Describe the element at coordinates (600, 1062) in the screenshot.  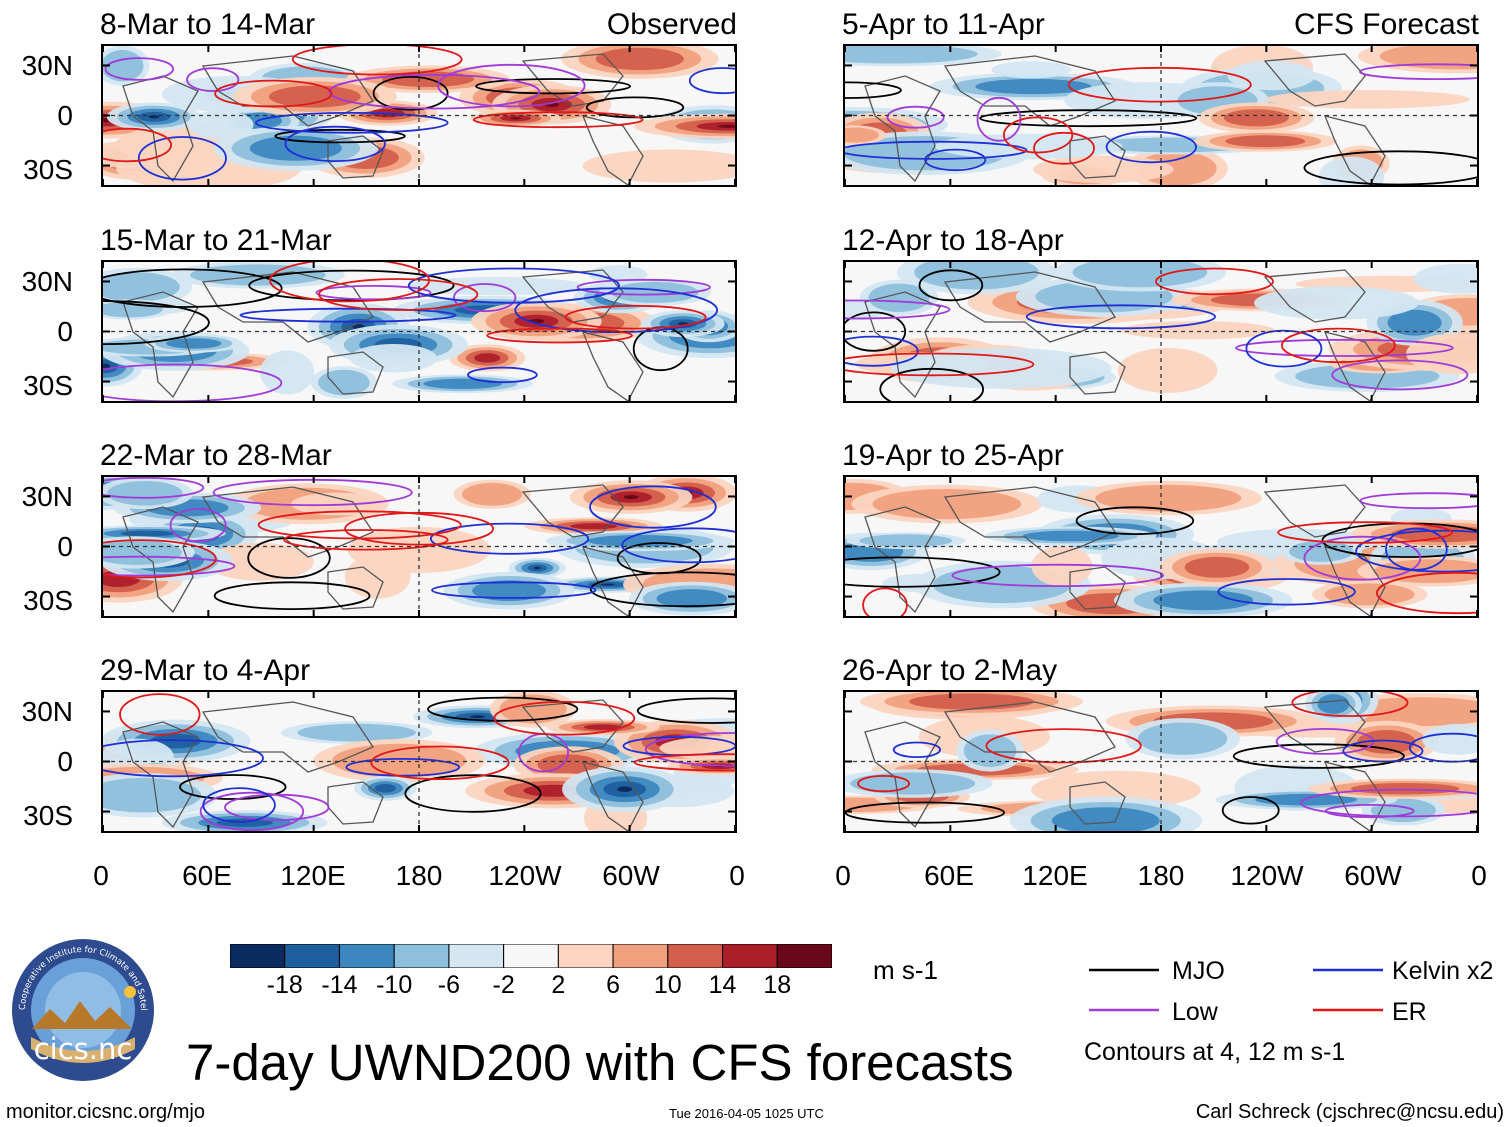
I see `main-title: 7-day UWND200 with CFS forecasts` at that location.